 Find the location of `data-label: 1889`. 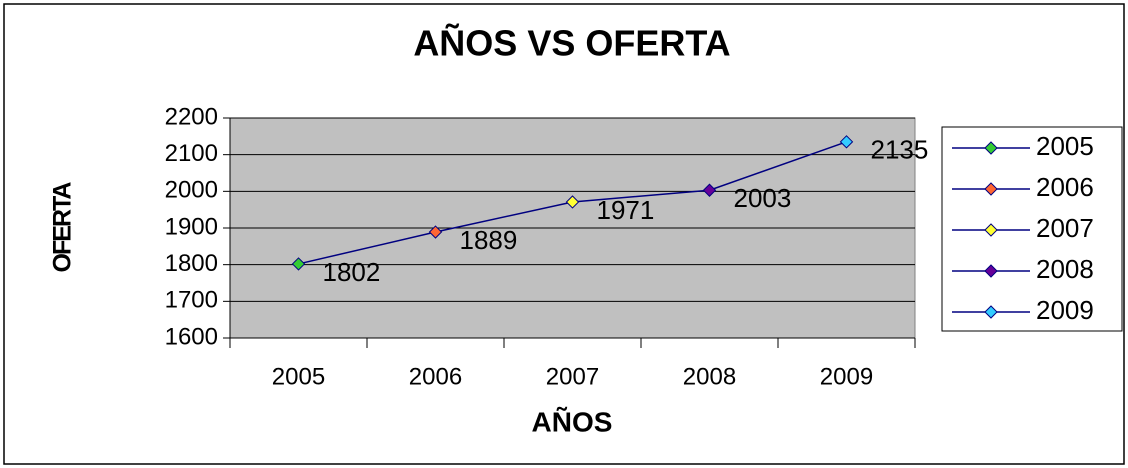

data-label: 1889 is located at coordinates (489, 240).